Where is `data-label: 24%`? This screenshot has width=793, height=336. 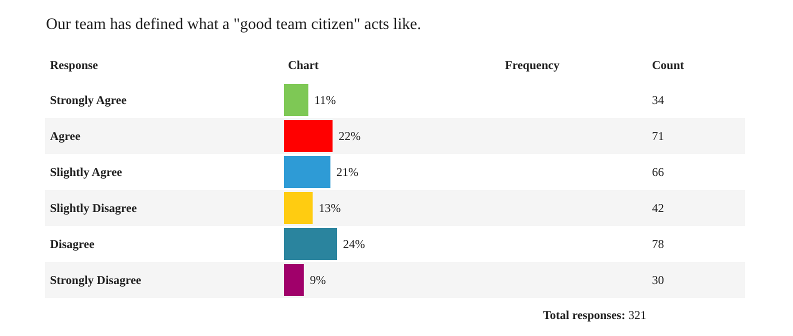
data-label: 24% is located at coordinates (354, 244).